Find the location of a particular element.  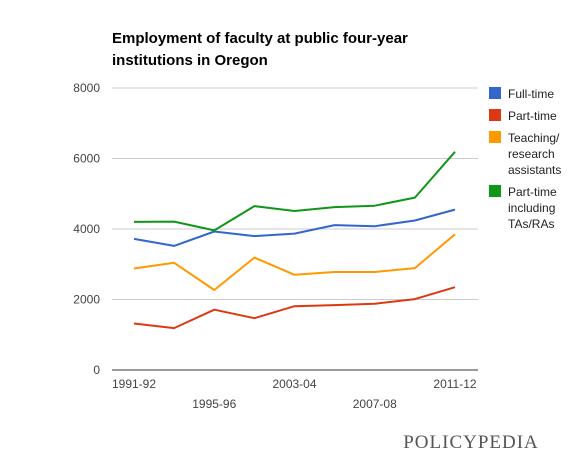

x-tick-label: 2011-12 is located at coordinates (454, 384).